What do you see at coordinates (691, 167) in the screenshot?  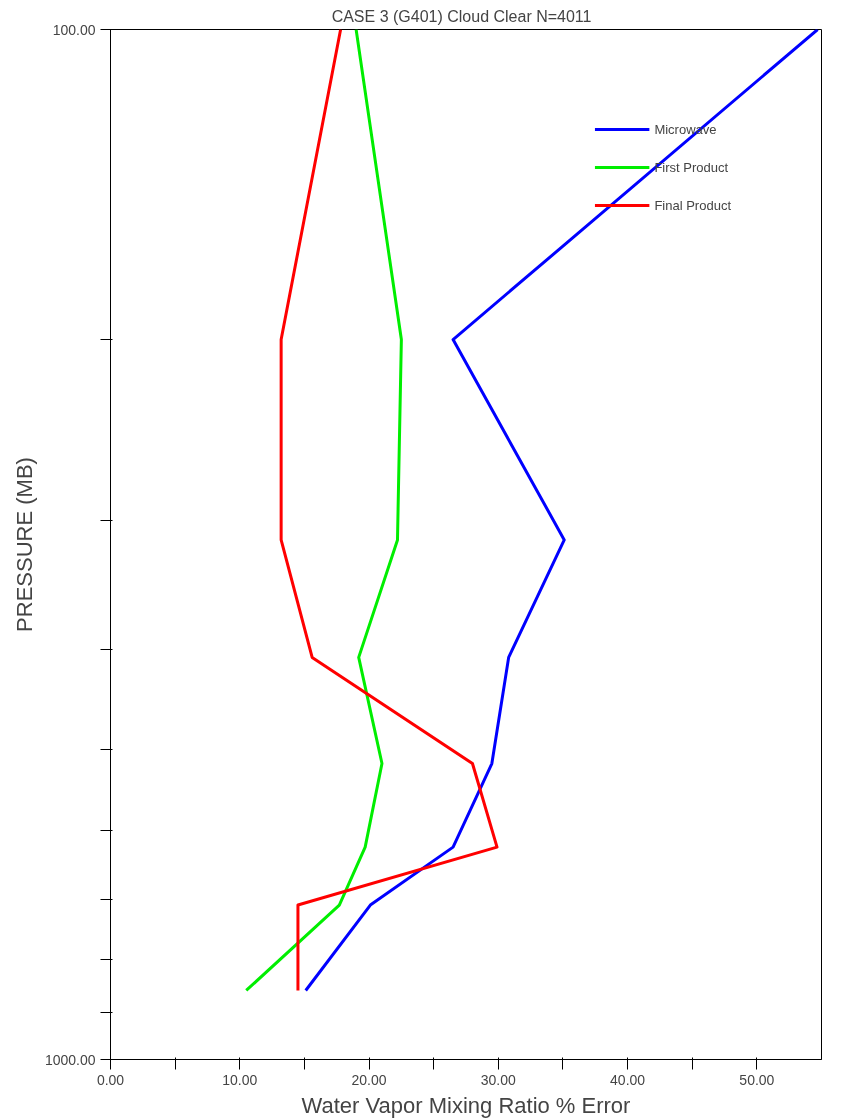 I see `legend-label: First Product` at bounding box center [691, 167].